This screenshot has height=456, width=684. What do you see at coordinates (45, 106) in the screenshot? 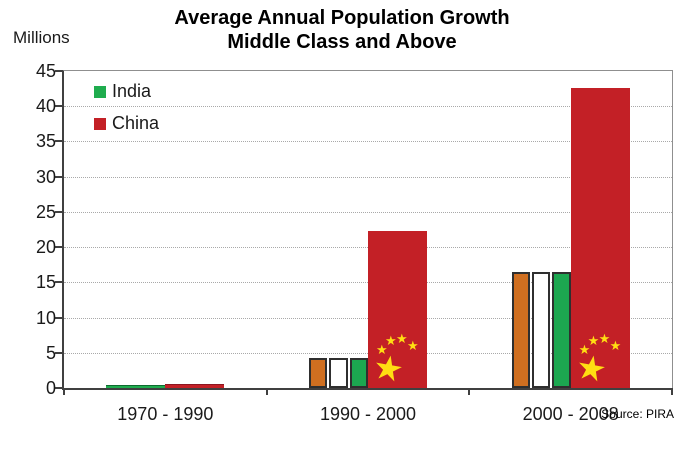
I see `y-axis-tick-label: 40` at bounding box center [45, 106].